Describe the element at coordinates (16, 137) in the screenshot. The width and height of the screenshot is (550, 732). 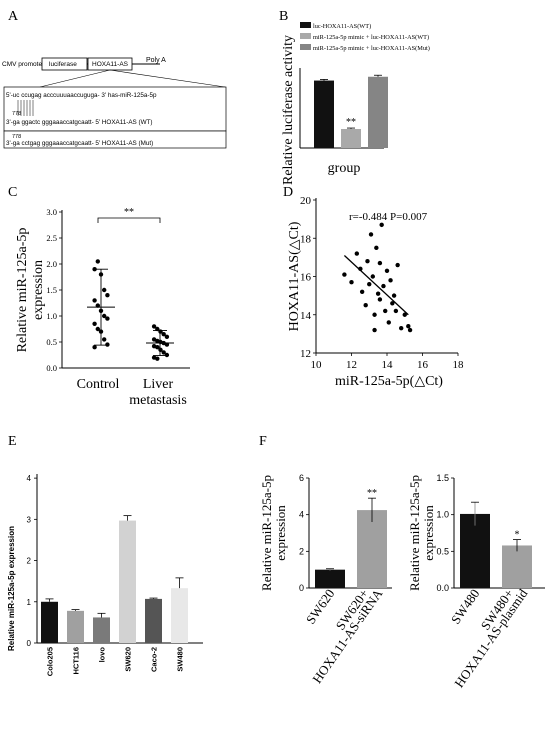
I see `mut-position: 778` at that location.